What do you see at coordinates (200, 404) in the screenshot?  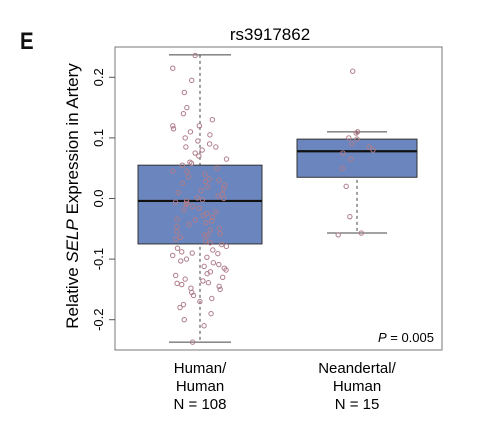 I see `x-group-label-line: N = 108` at bounding box center [200, 404].